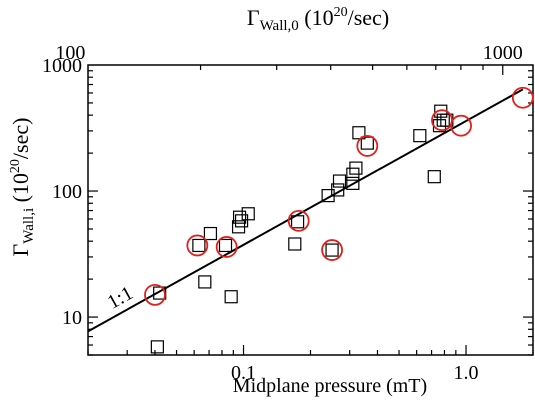  What do you see at coordinates (70, 53) in the screenshot?
I see `top-tick-label: 100` at bounding box center [70, 53].